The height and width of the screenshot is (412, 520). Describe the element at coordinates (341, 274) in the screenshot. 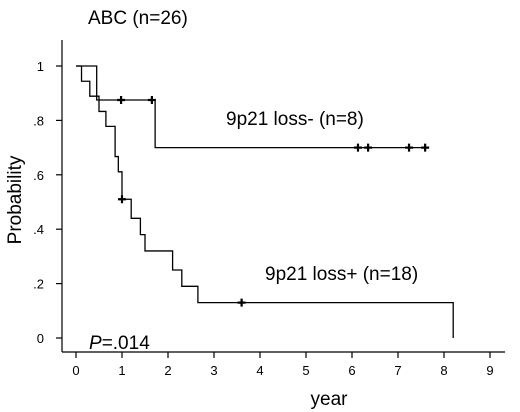

I see `series-label: 9p21 loss+ (n=18)` at that location.